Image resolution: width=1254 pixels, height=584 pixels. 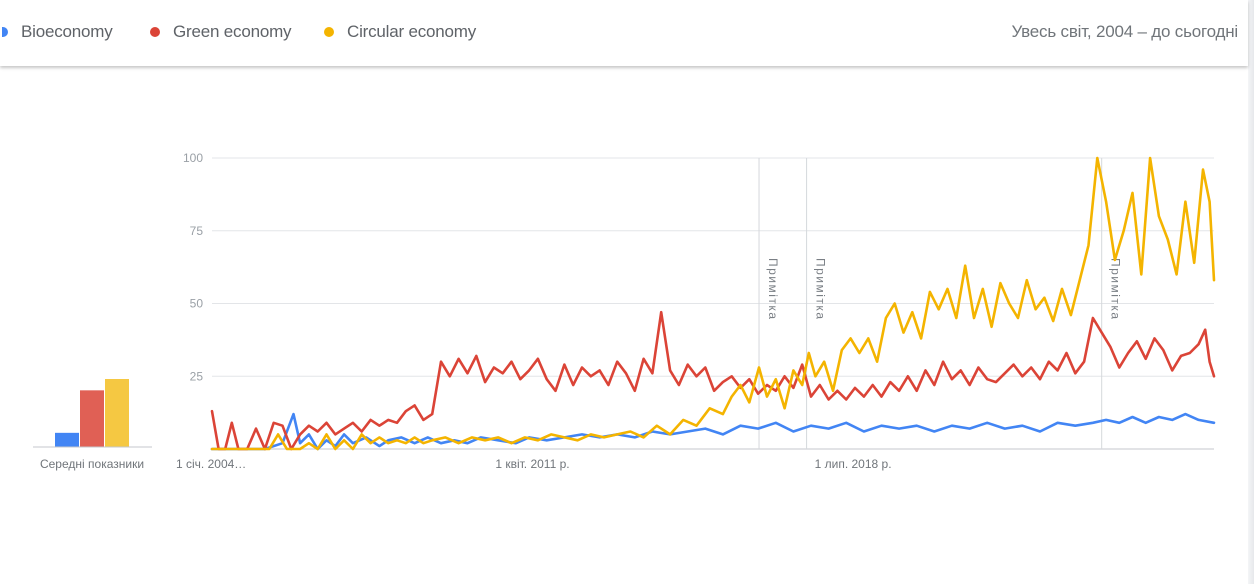 What do you see at coordinates (197, 231) in the screenshot?
I see `y-tick-label: 75` at bounding box center [197, 231].